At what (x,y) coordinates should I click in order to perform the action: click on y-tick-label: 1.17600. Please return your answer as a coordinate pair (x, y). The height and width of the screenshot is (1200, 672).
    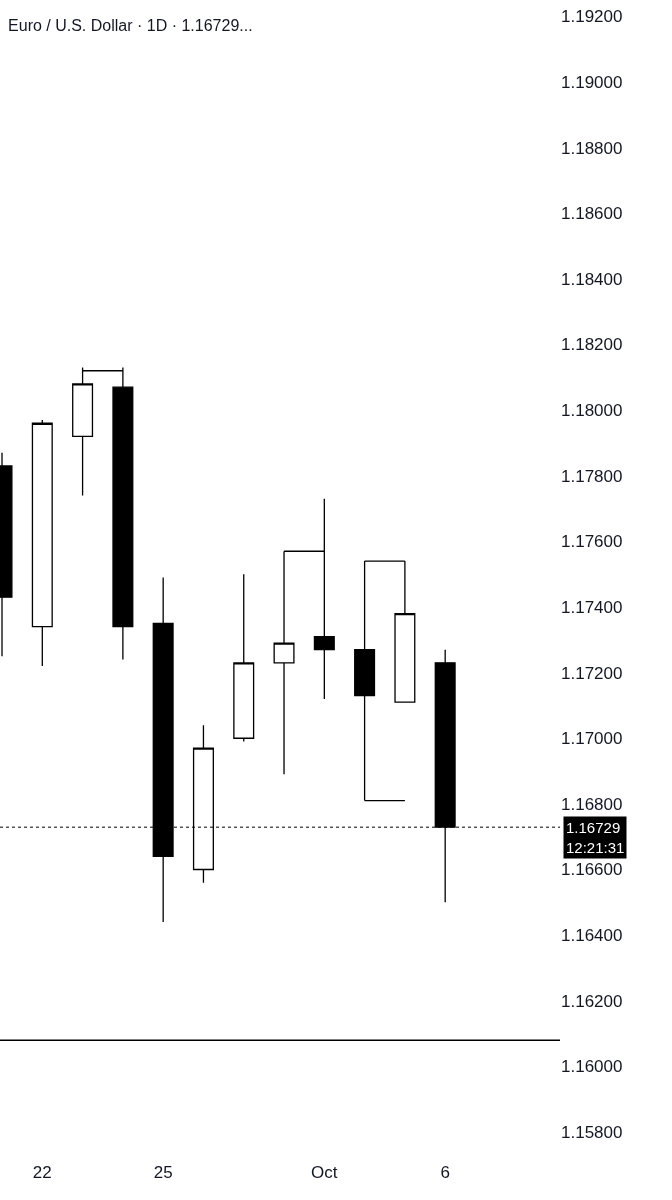
    Looking at the image, I should click on (592, 542).